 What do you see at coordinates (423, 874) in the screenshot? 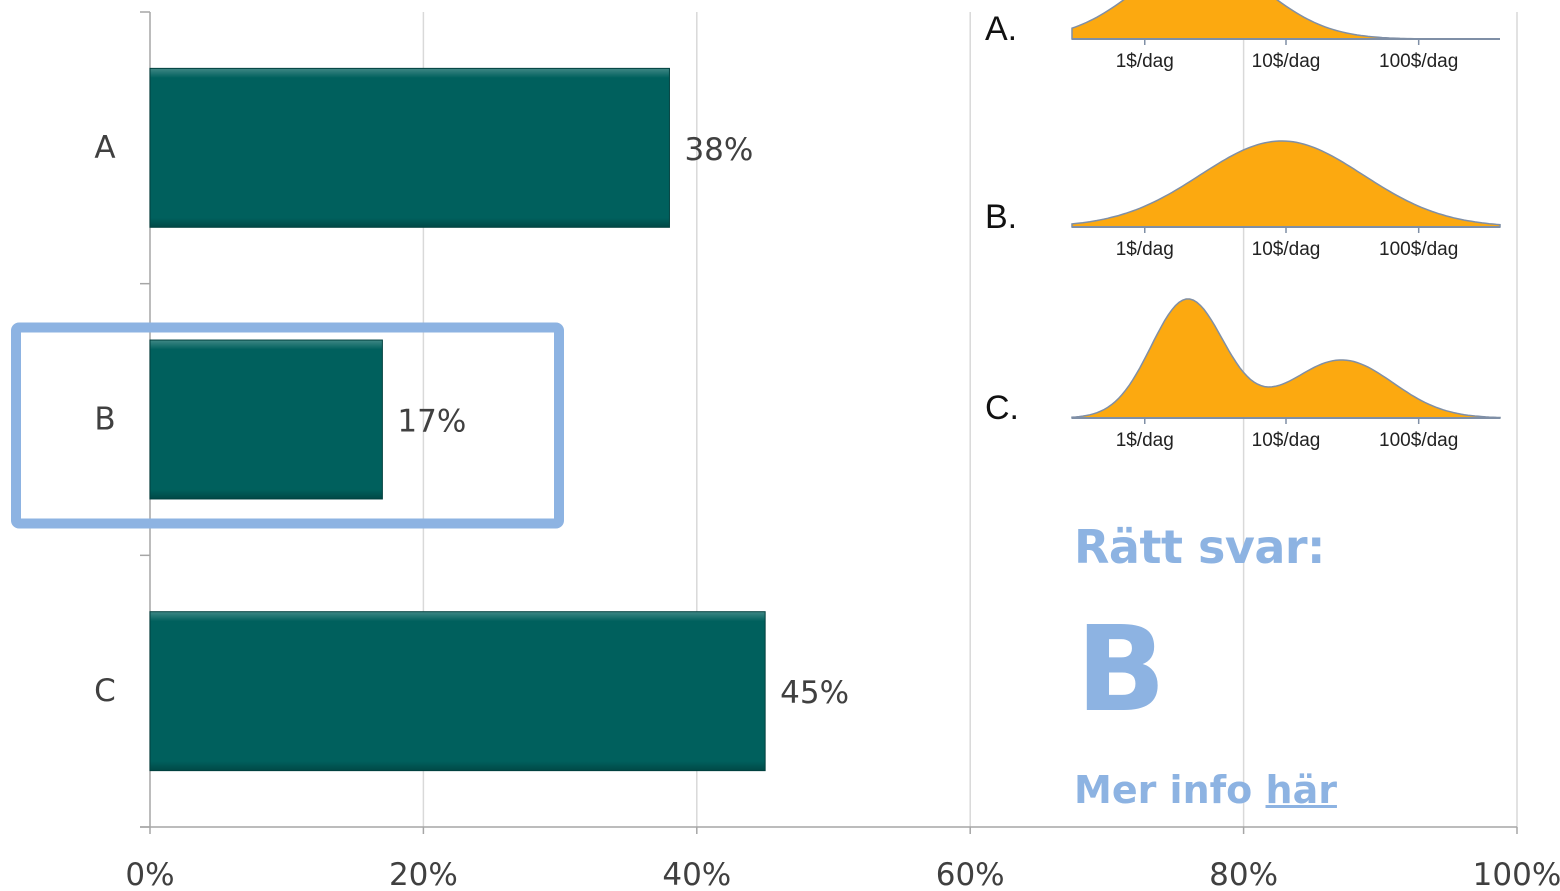
I see `x-tick-label: 20%` at bounding box center [423, 874].